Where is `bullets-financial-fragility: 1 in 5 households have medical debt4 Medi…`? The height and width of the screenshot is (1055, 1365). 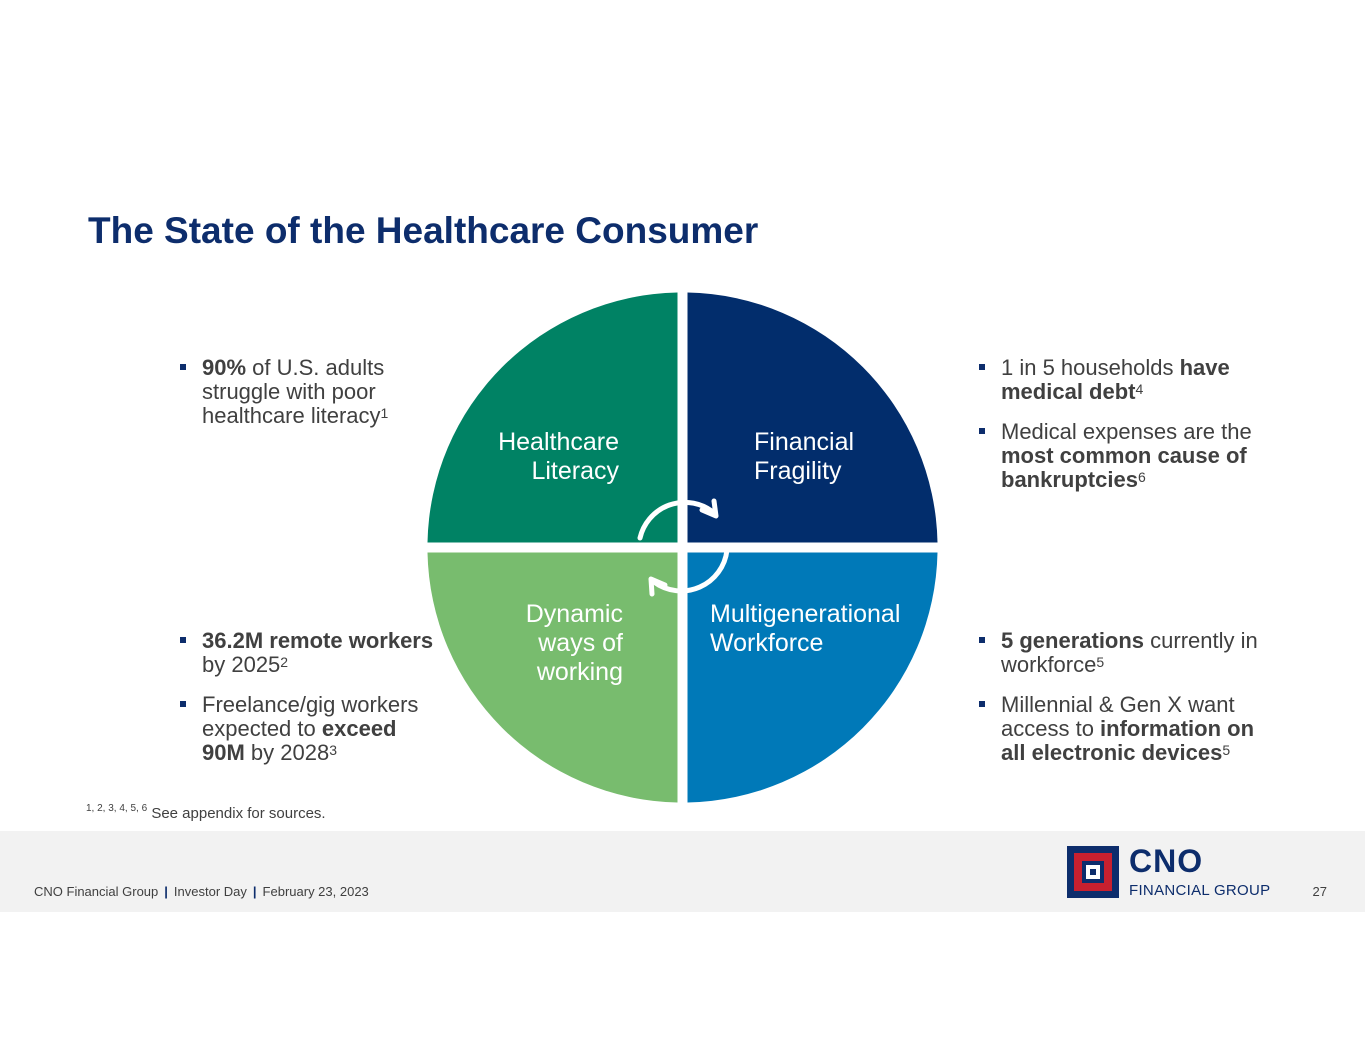
bullets-financial-fragility: 1 in 5 households have medical debt4 Medi… is located at coordinates (1126, 432).